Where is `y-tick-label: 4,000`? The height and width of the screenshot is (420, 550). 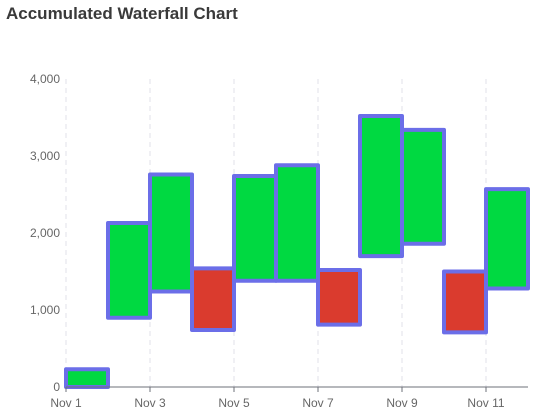 y-tick-label: 4,000 is located at coordinates (45, 79).